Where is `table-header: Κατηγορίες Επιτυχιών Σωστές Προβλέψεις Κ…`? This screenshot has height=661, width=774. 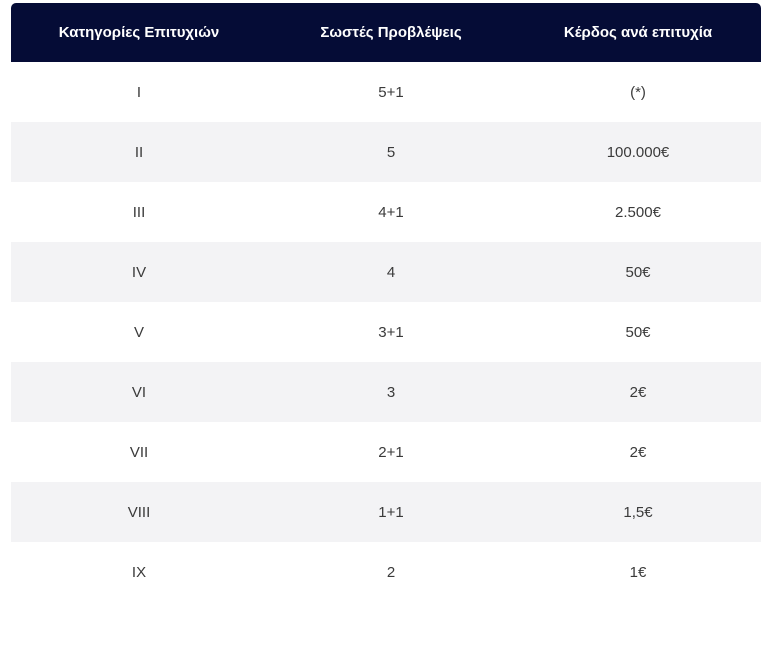 table-header: Κατηγορίες Επιτυχιών Σωστές Προβλέψεις Κ… is located at coordinates (386, 32).